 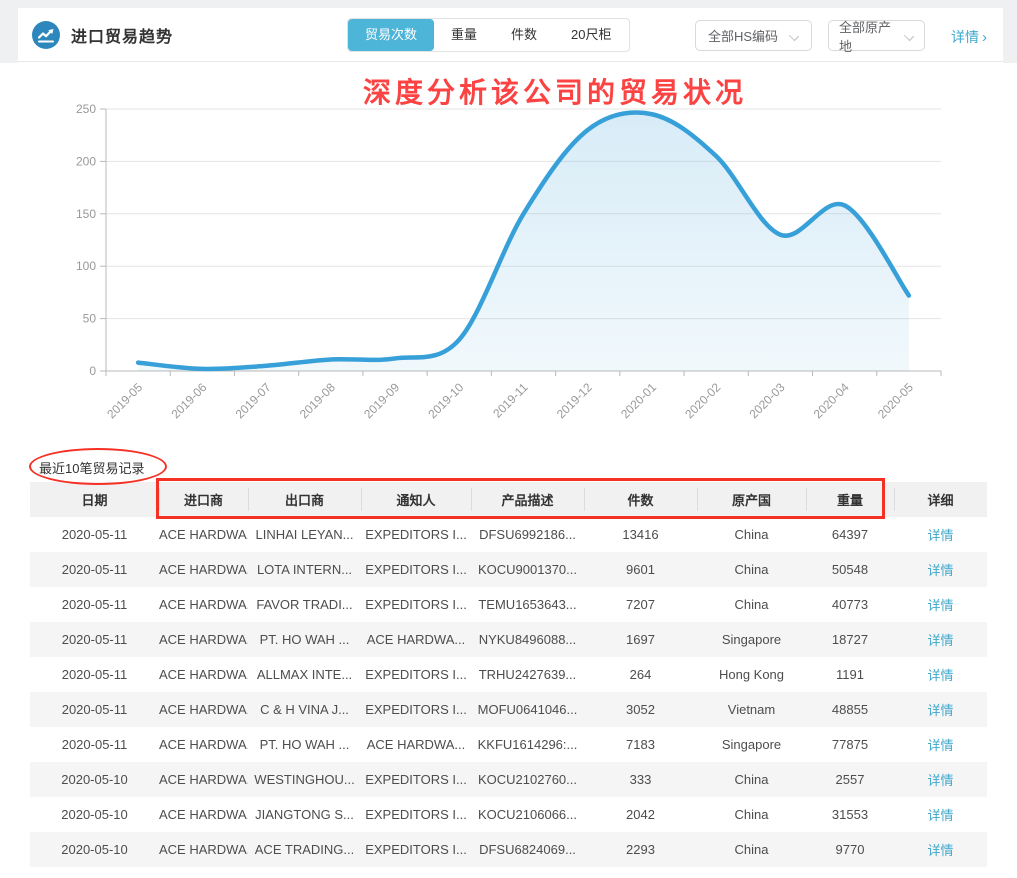 What do you see at coordinates (92, 468) in the screenshot?
I see `section-label: 最近10笔贸易记录` at bounding box center [92, 468].